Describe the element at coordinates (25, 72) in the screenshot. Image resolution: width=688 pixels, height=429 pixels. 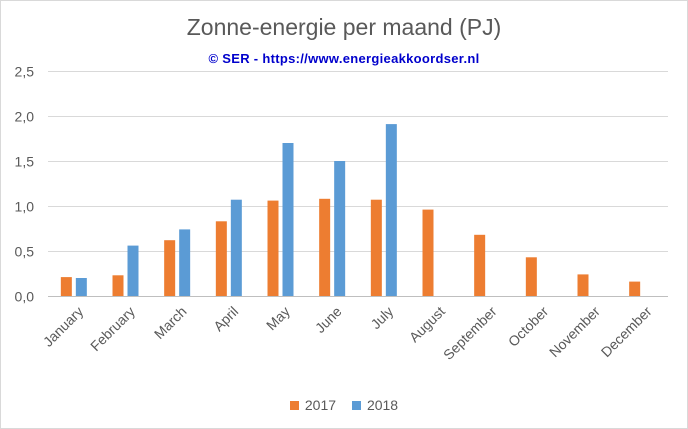
I see `y-tick-label: 2,5` at that location.